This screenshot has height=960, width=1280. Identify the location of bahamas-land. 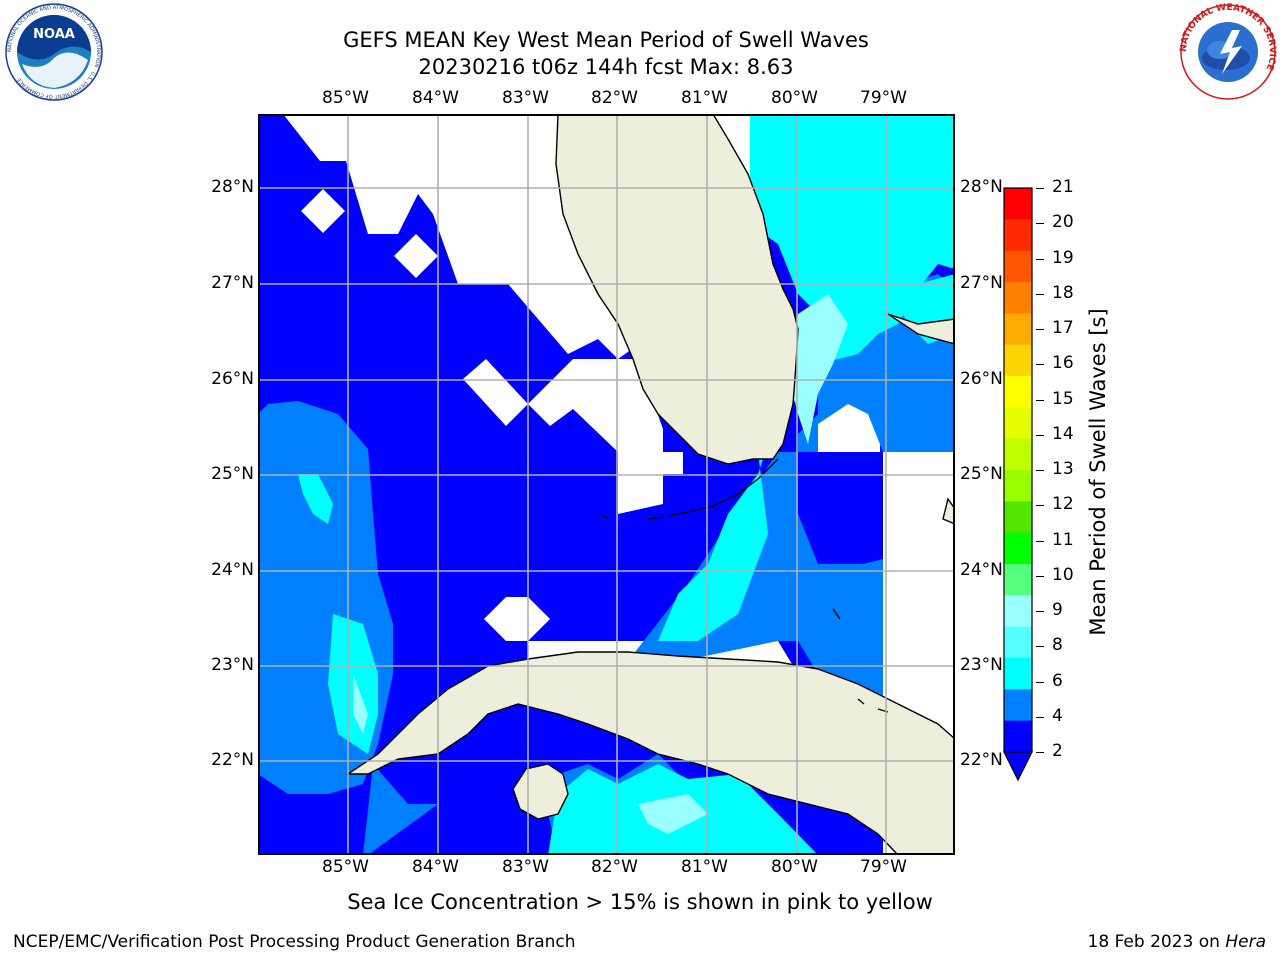
(921, 419).